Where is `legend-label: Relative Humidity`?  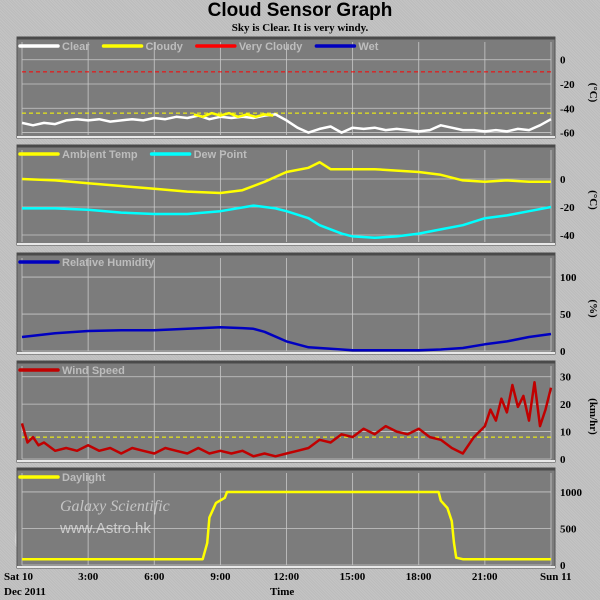
legend-label: Relative Humidity is located at coordinates (108, 263).